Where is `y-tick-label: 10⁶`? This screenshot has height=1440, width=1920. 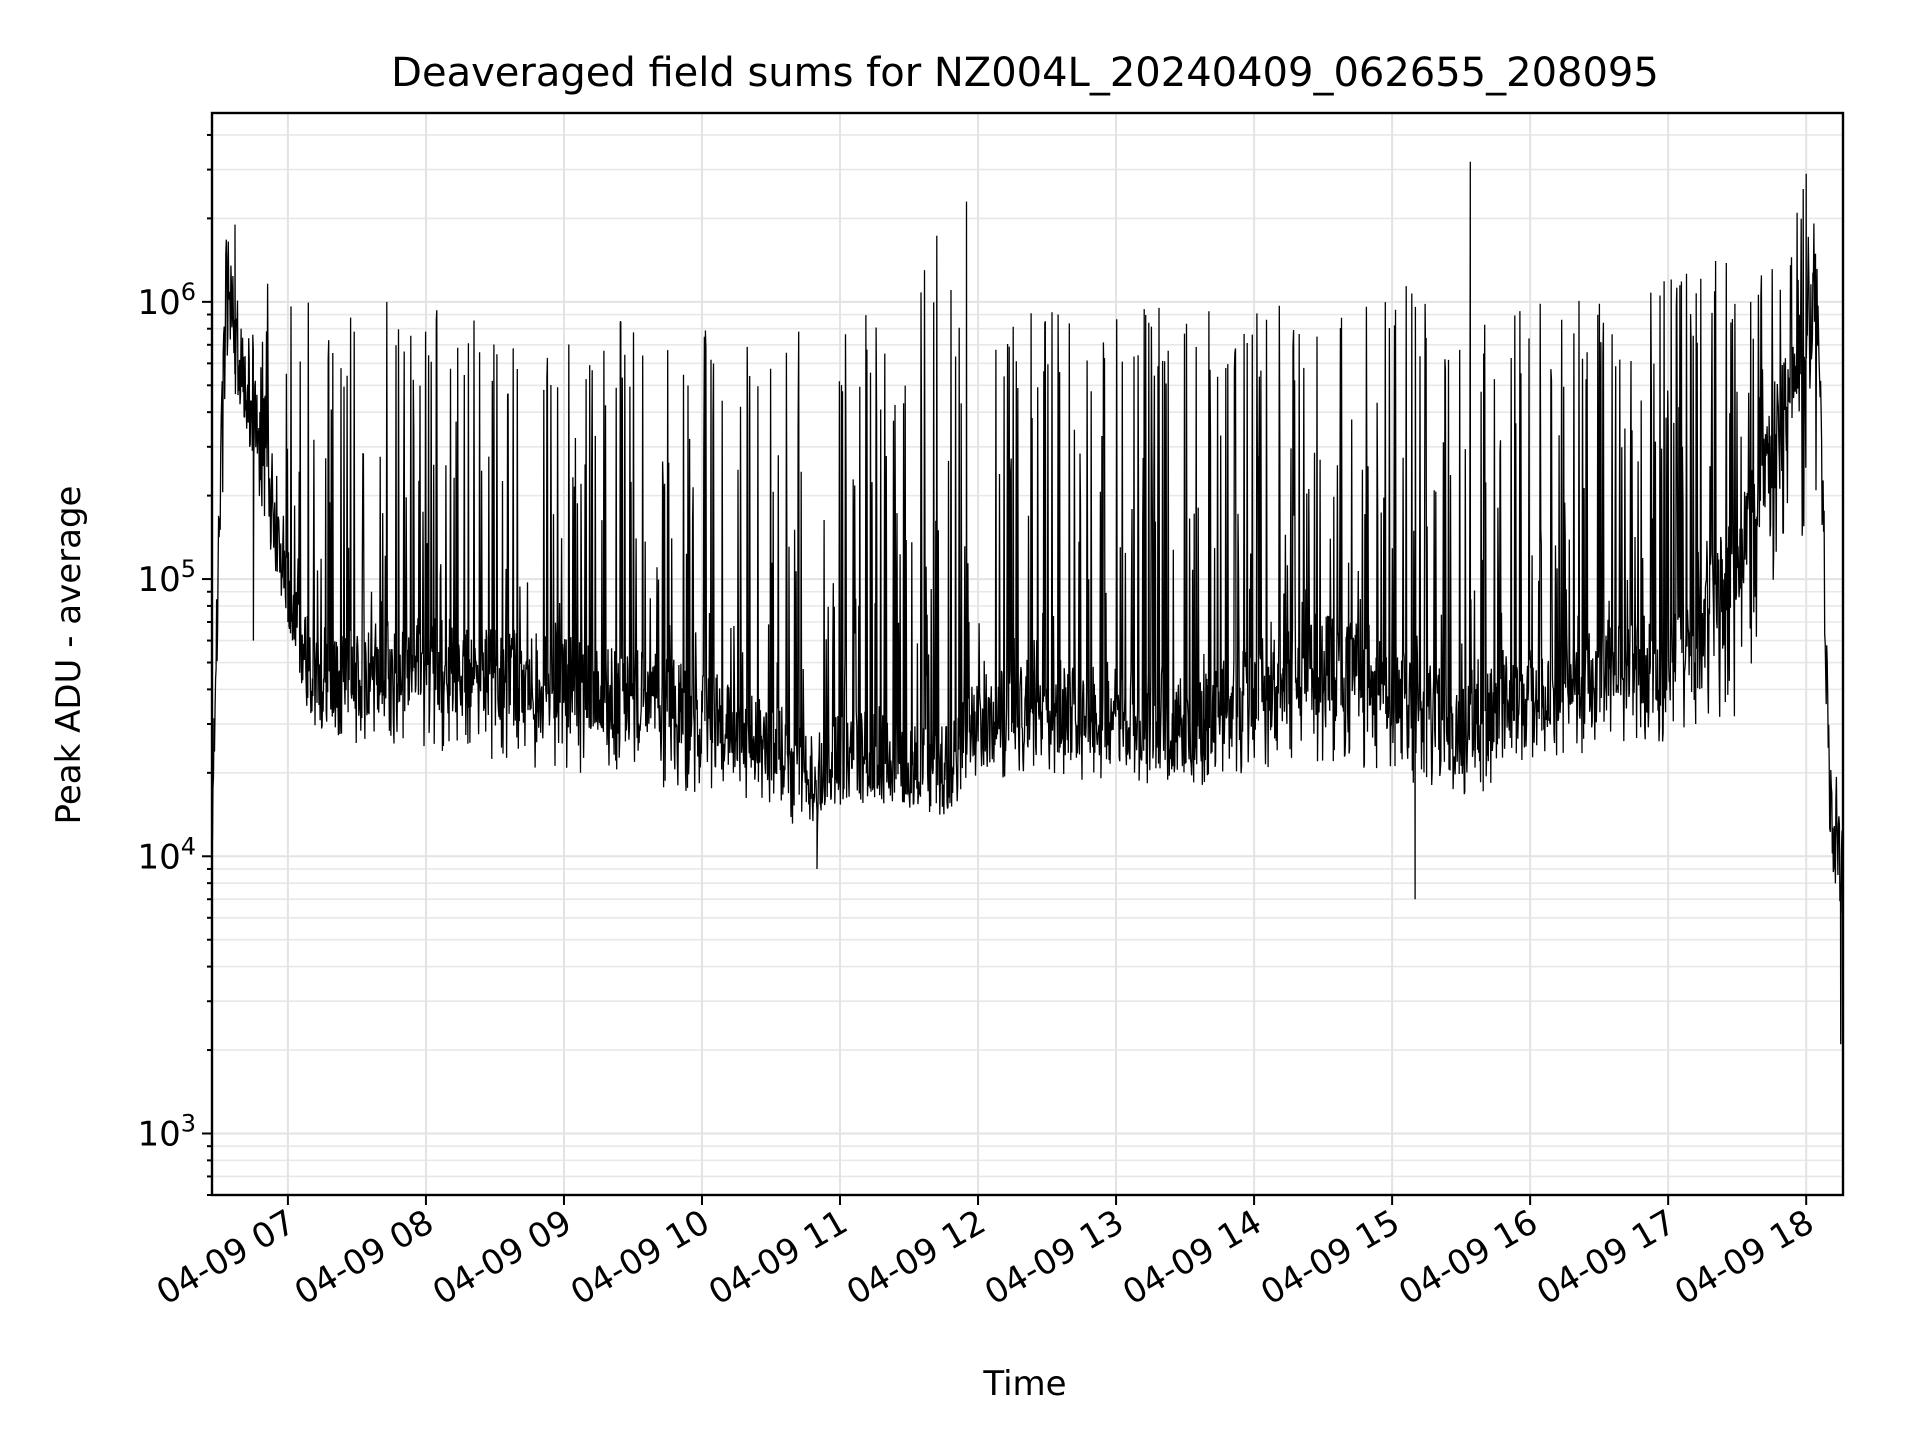 y-tick-label: 10⁶ is located at coordinates (166, 300).